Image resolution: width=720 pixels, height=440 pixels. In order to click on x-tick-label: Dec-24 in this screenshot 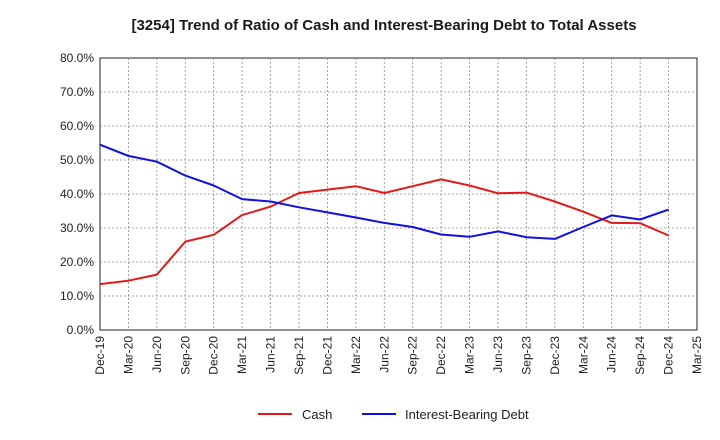, I will do `click(669, 355)`.